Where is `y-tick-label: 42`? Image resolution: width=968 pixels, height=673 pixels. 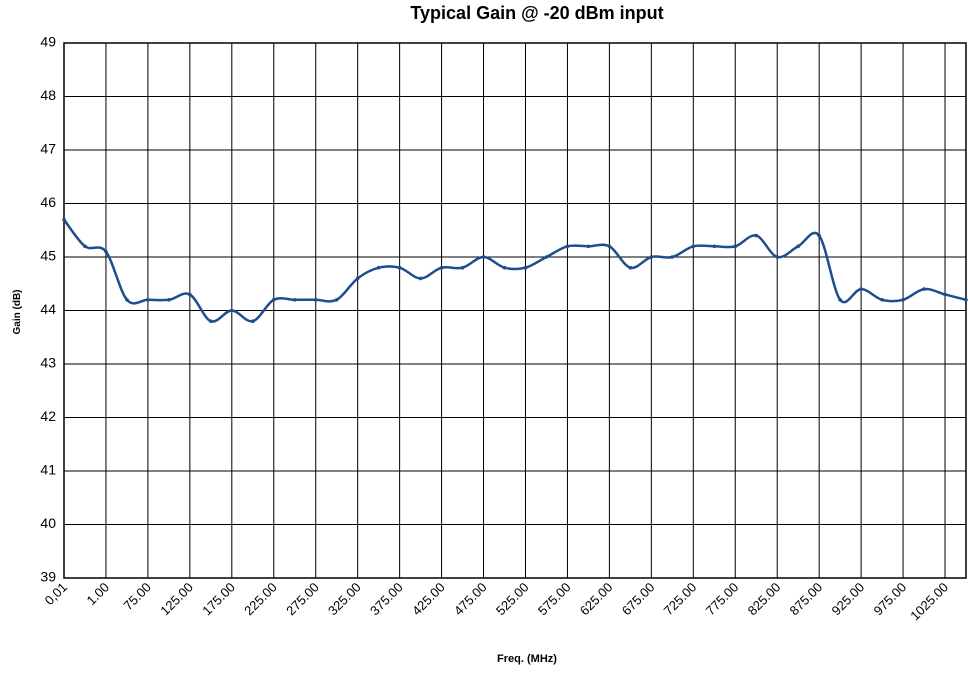 y-tick-label: 42 is located at coordinates (48, 416).